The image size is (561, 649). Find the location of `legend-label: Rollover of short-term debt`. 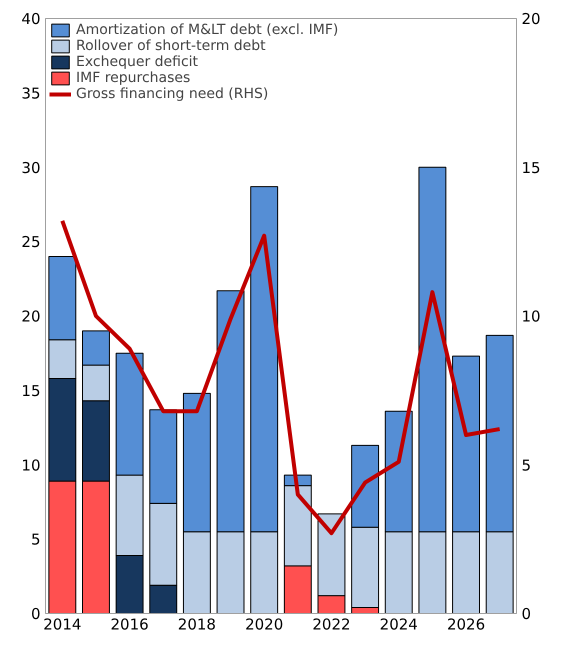

legend-label: Rollover of short-term debt is located at coordinates (171, 46).